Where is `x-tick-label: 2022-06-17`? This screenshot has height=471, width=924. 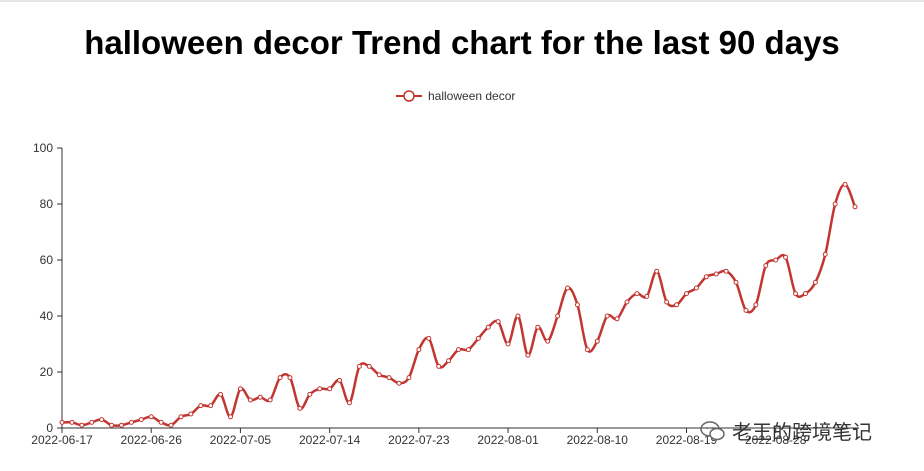 x-tick-label: 2022-06-17 is located at coordinates (62, 440).